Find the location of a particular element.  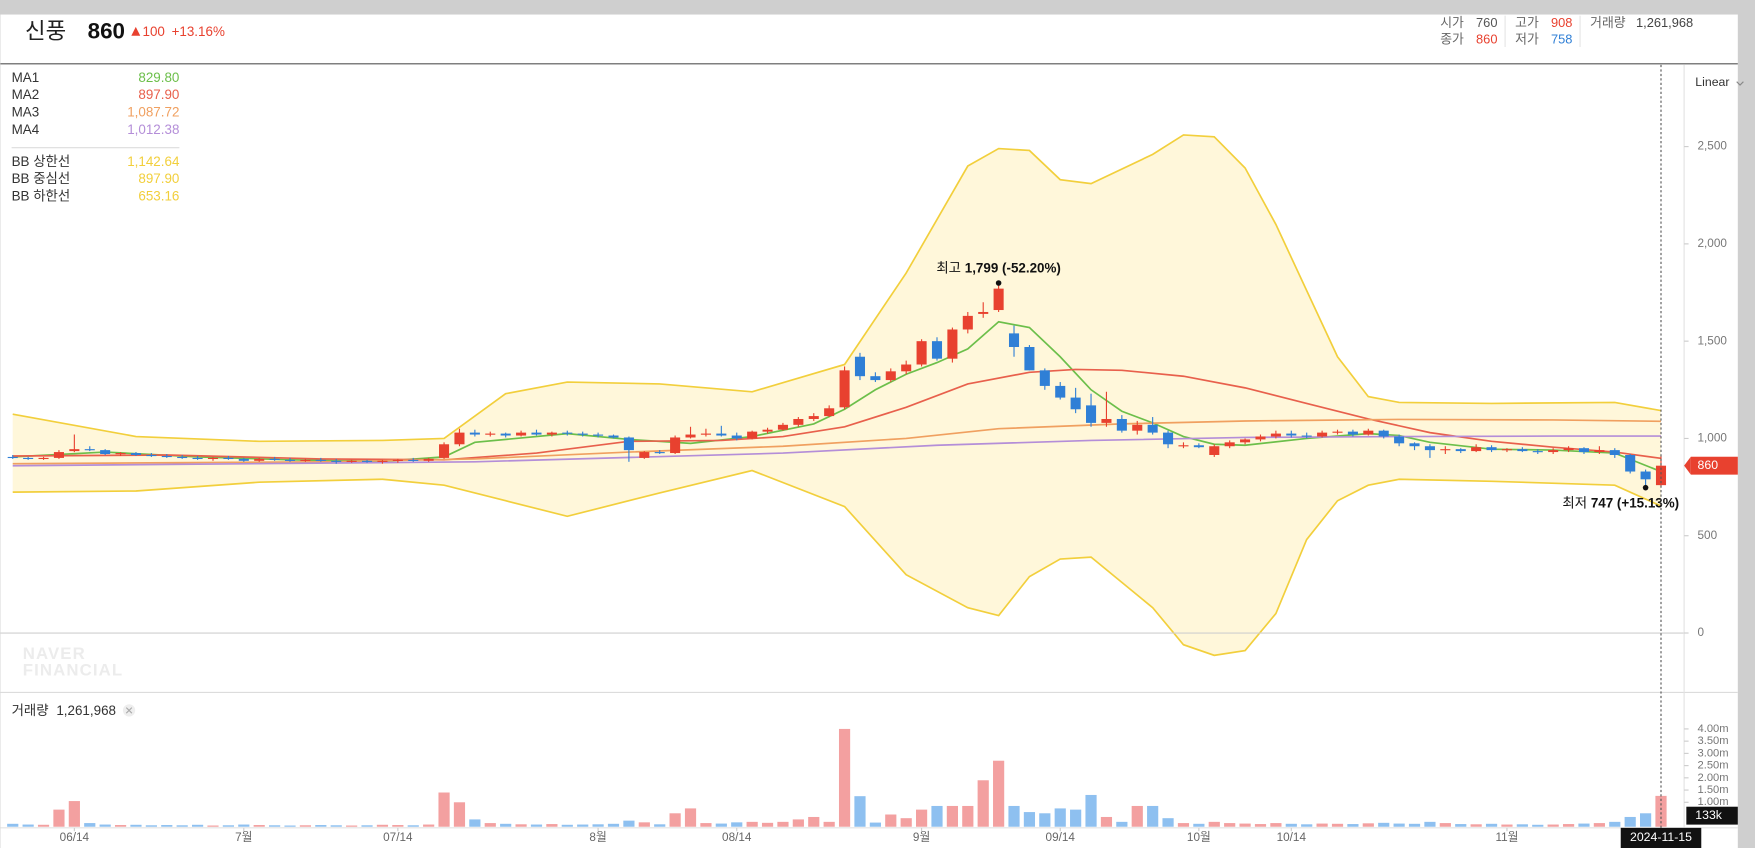

price-change: 100 is located at coordinates (153, 31).